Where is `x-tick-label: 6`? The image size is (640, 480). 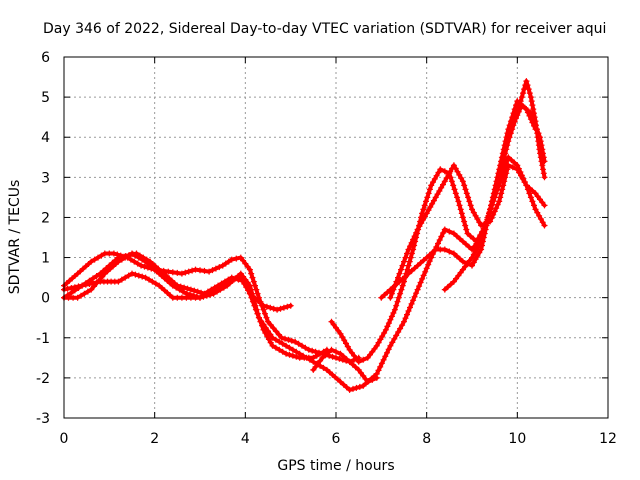
x-tick-label: 6 is located at coordinates (336, 439).